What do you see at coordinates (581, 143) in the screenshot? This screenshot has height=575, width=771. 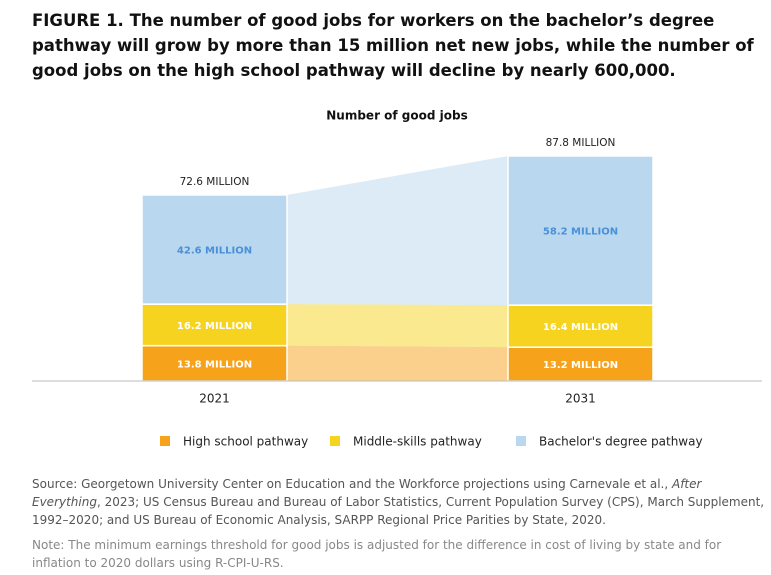 I see `total-label: 87.8 MILLION` at bounding box center [581, 143].